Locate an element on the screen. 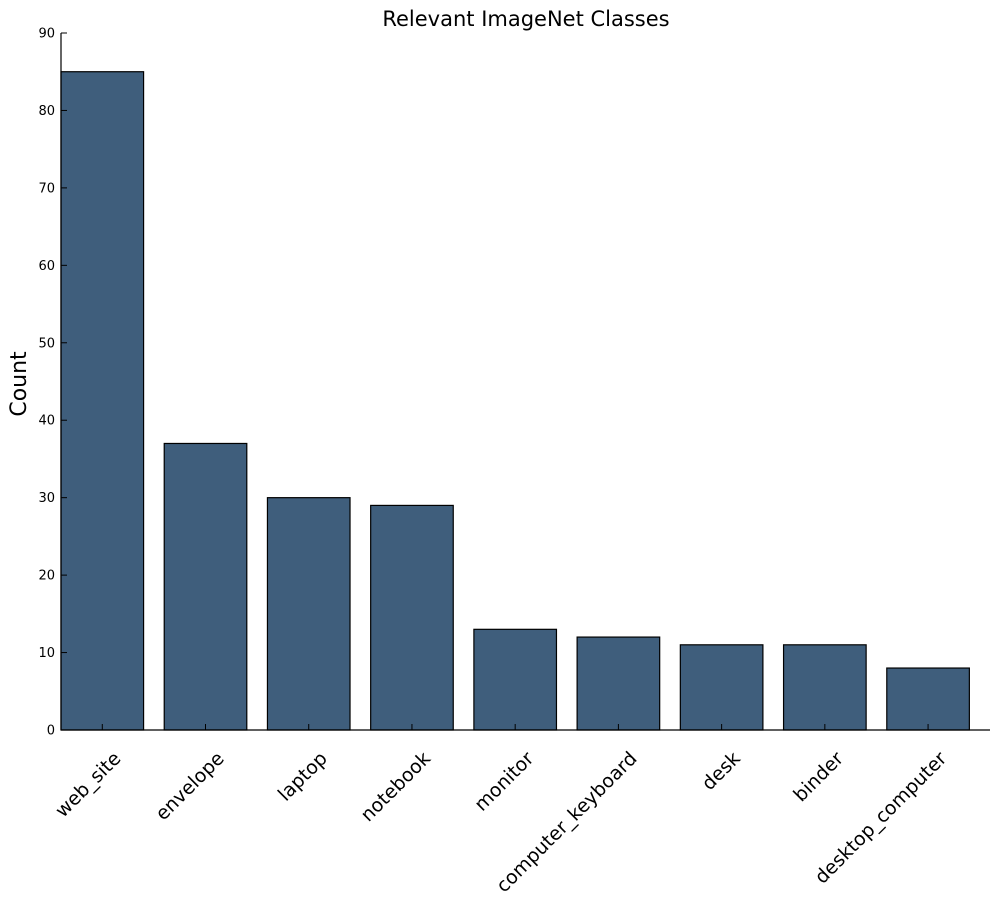 This screenshot has width=1004, height=898. bar-envelope is located at coordinates (205, 586).